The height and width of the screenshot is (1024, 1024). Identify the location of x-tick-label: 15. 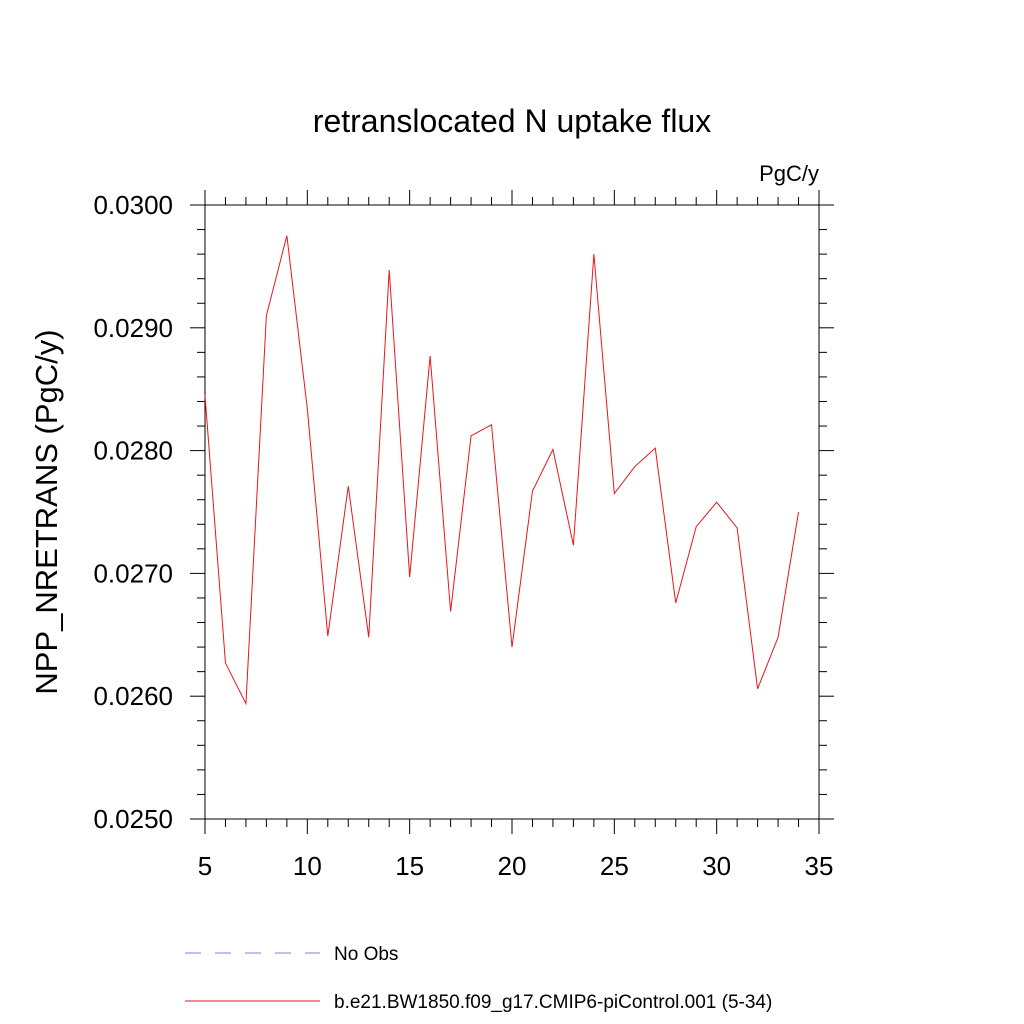
(409, 866).